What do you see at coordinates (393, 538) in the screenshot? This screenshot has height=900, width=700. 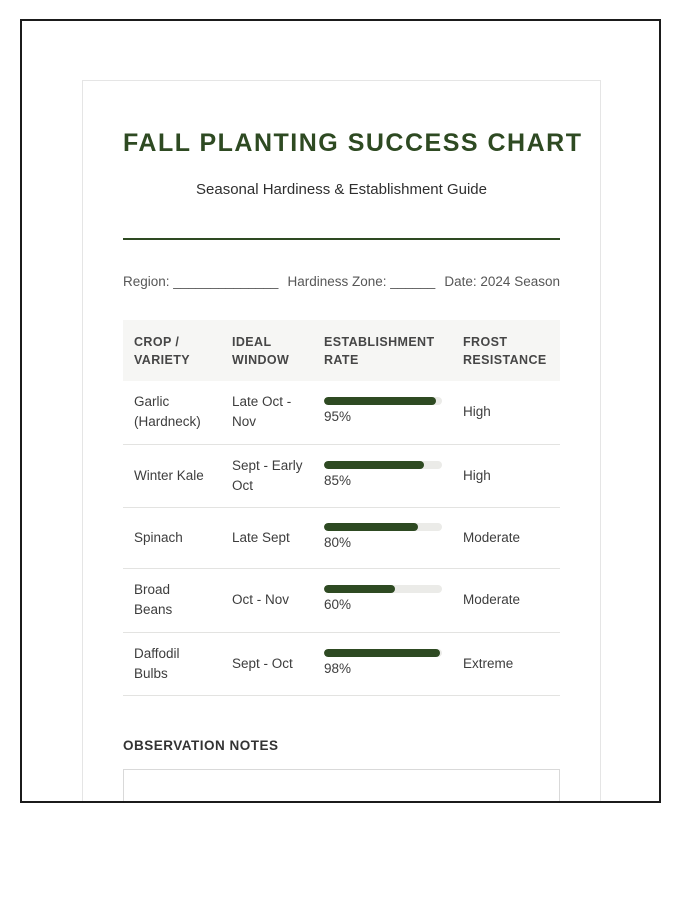 I see `establishment-rate-cell: 80%` at bounding box center [393, 538].